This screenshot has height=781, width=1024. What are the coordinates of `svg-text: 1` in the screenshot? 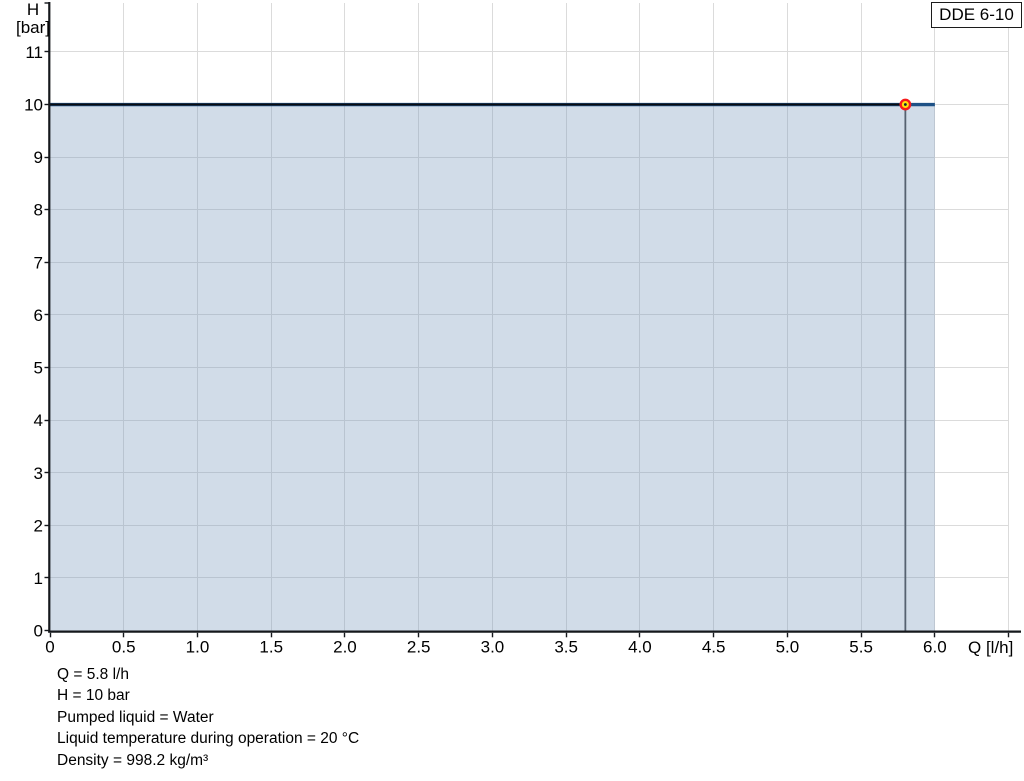 It's located at (38, 578).